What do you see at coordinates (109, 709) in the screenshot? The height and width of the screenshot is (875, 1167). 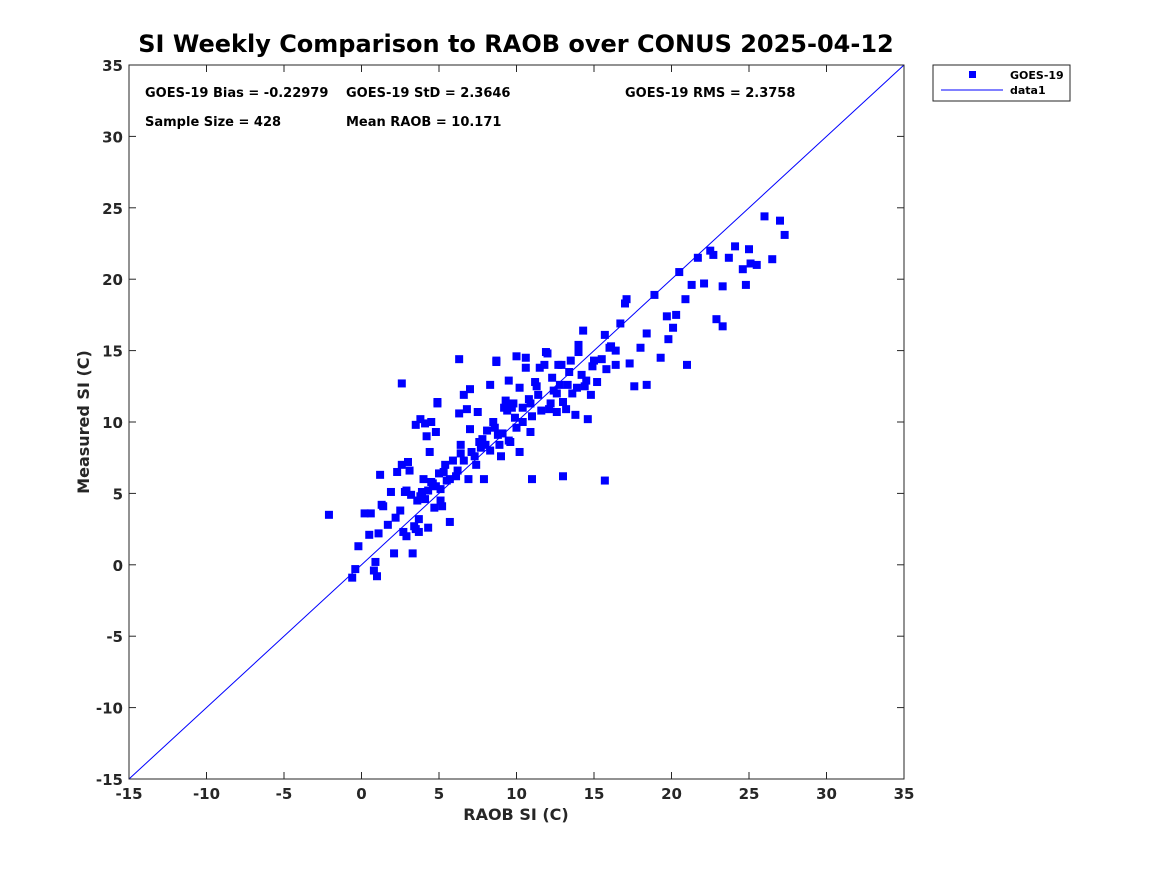 I see `y-tick-label: -10` at bounding box center [109, 709].